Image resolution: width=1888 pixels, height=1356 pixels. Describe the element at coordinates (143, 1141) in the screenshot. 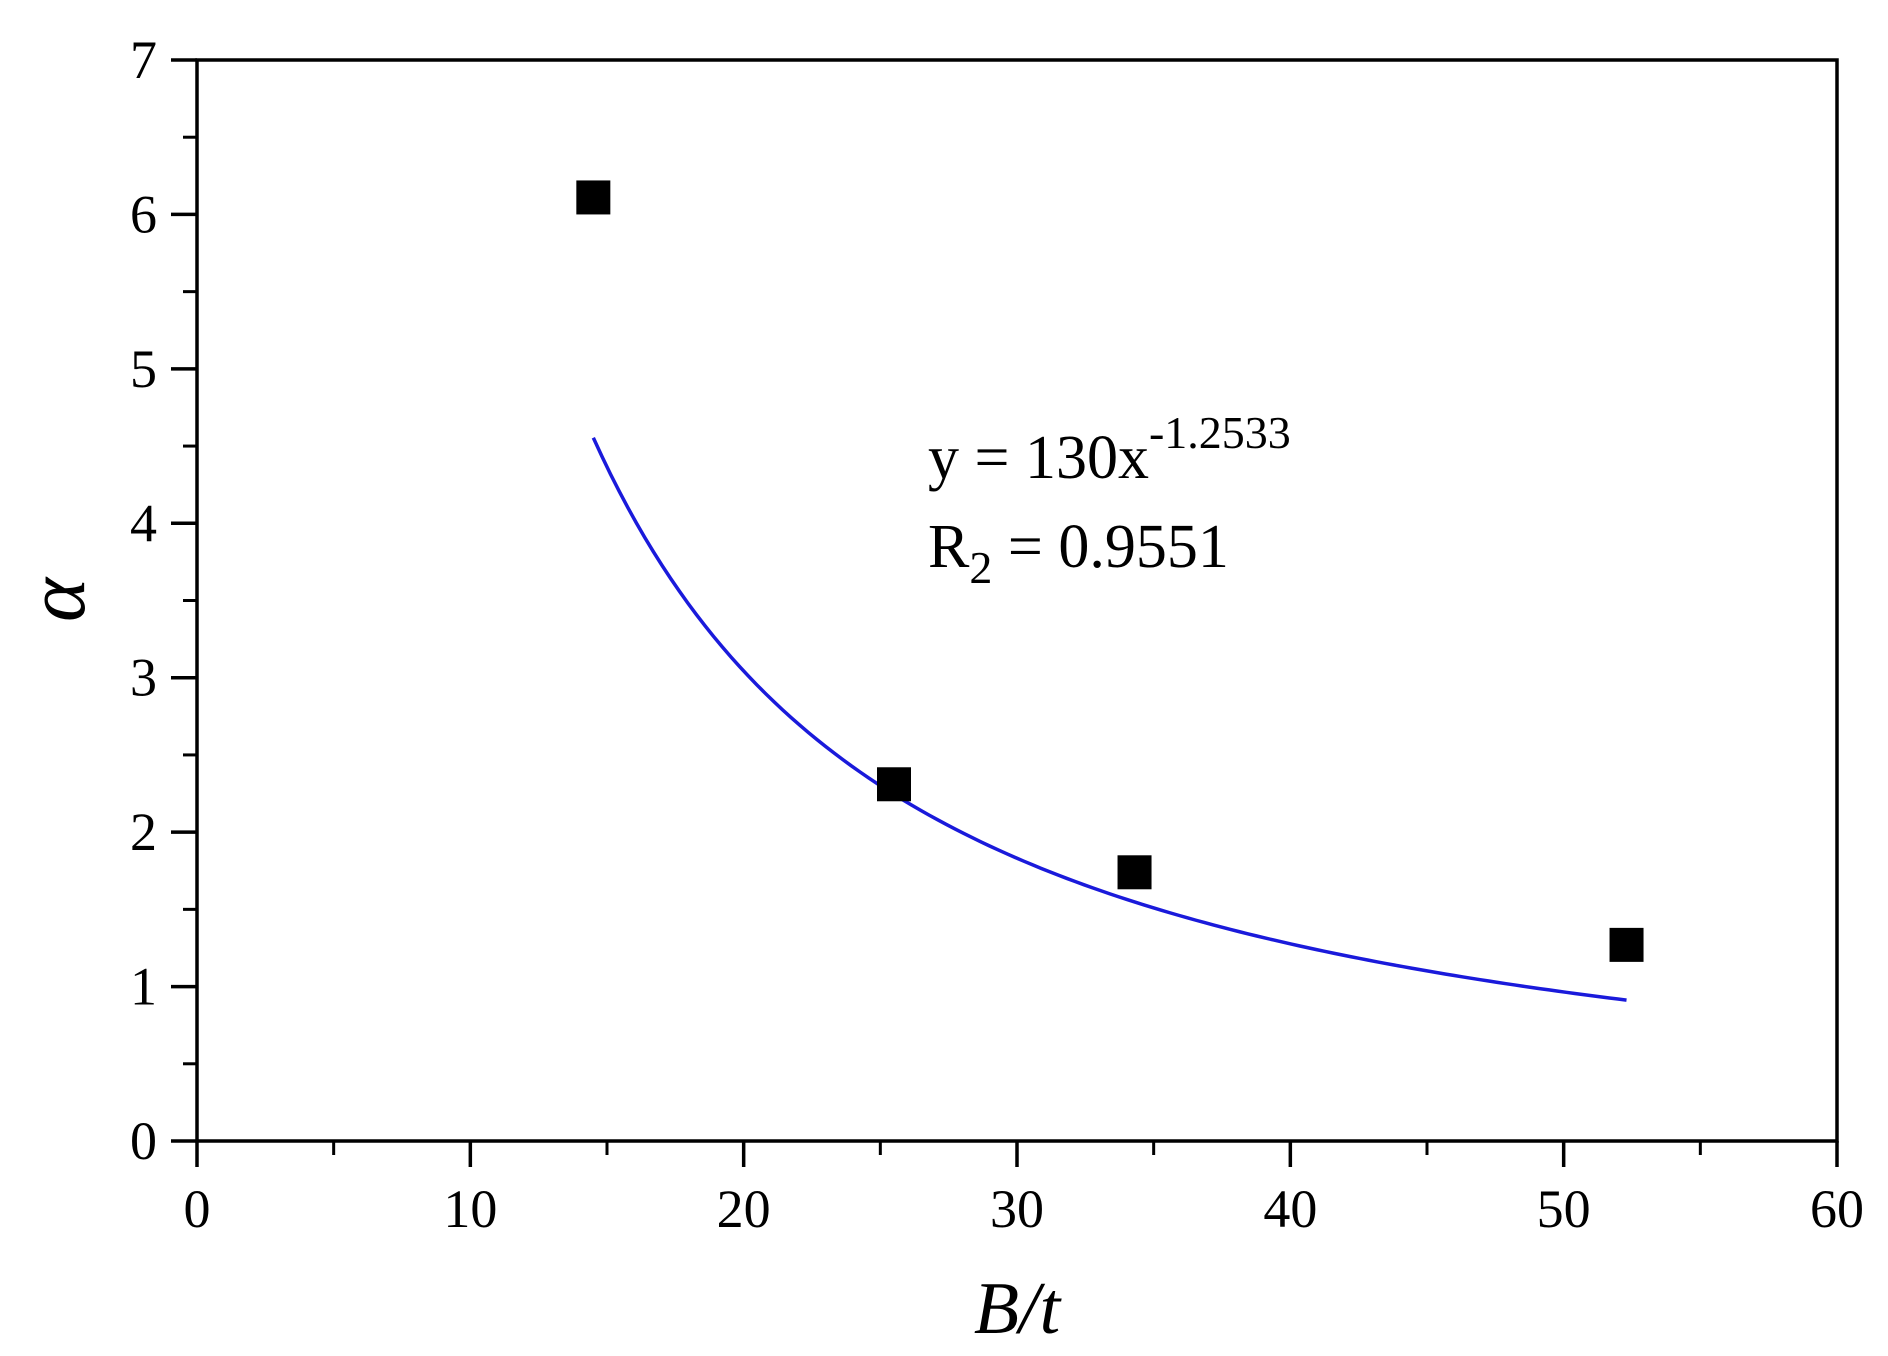

I see `y-tick-label: 0` at that location.